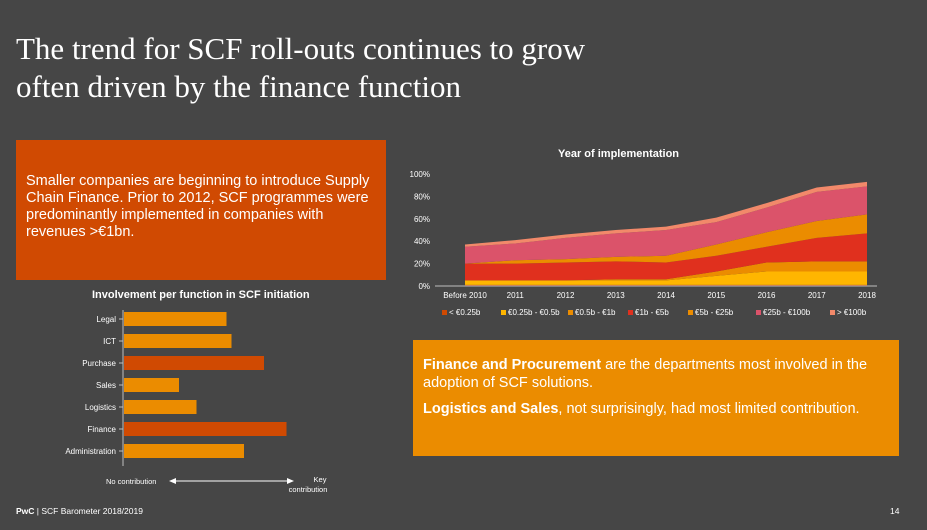  What do you see at coordinates (109, 341) in the screenshot?
I see `bar-category-label: ICT` at bounding box center [109, 341].